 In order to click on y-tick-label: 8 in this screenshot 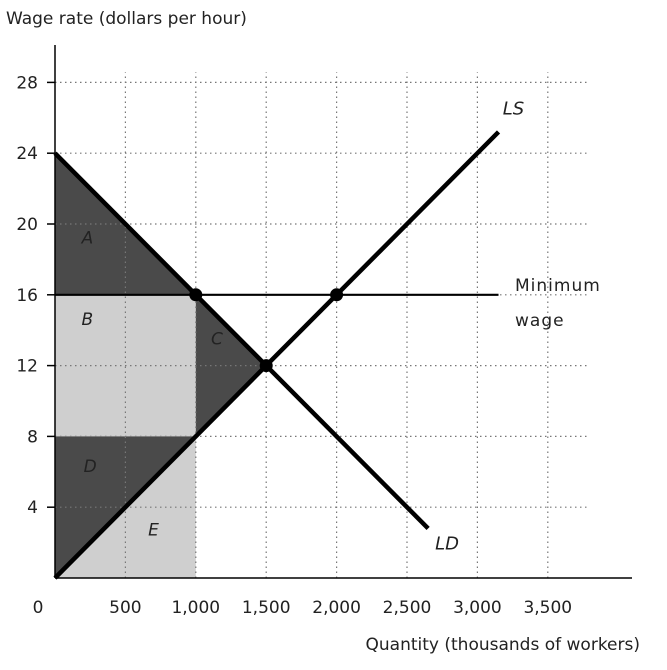, I will do `click(32, 437)`.